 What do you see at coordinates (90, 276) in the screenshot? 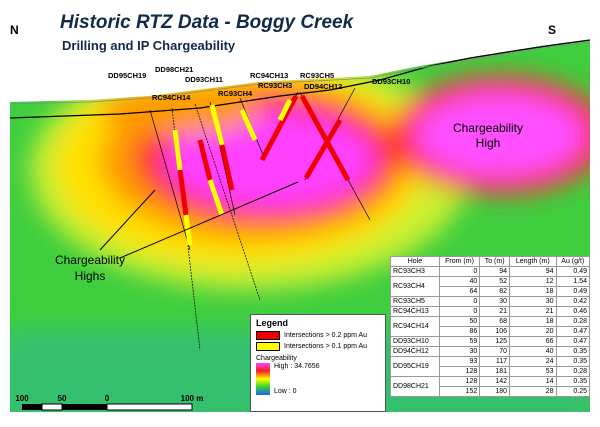
I see `annotation: Highs` at bounding box center [90, 276].